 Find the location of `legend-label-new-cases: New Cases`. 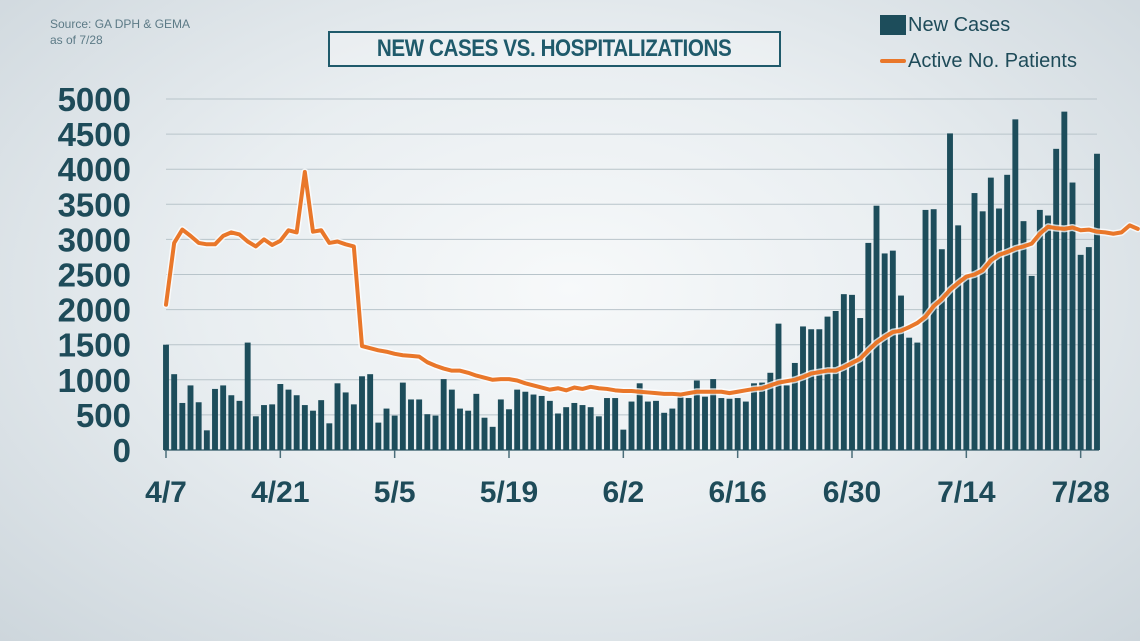

legend-label-new-cases: New Cases is located at coordinates (959, 24).